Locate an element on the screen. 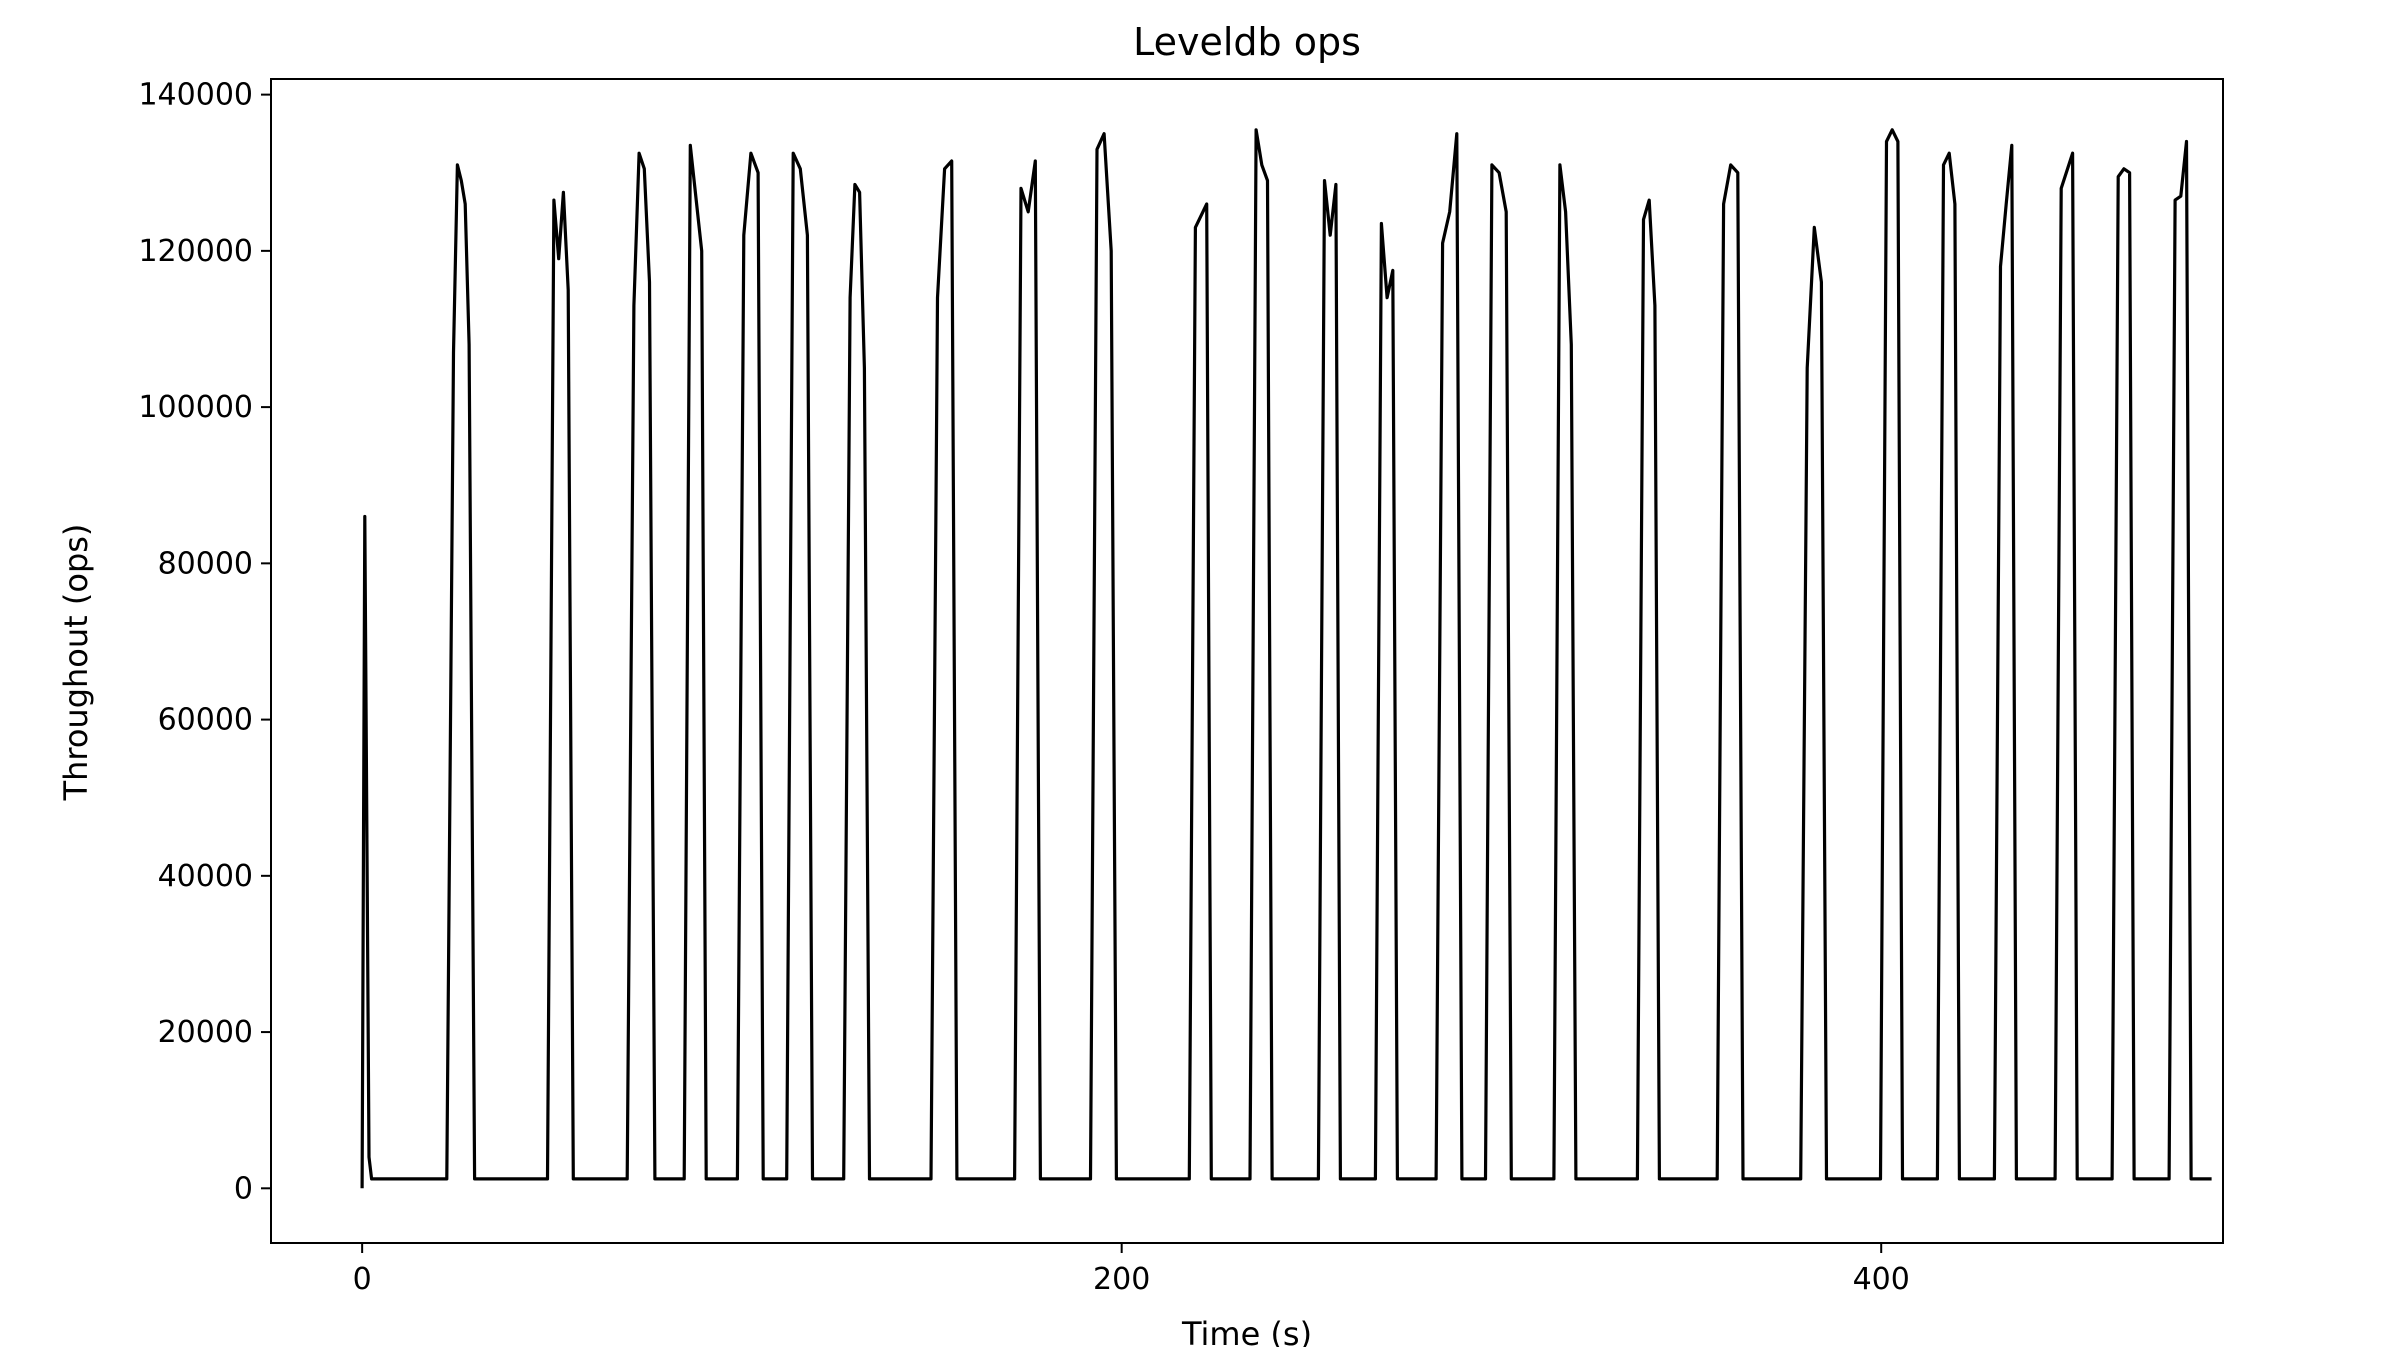 Image resolution: width=2392 pixels, height=1347 pixels. x-axis-label: Time (s) is located at coordinates (1246, 1331).